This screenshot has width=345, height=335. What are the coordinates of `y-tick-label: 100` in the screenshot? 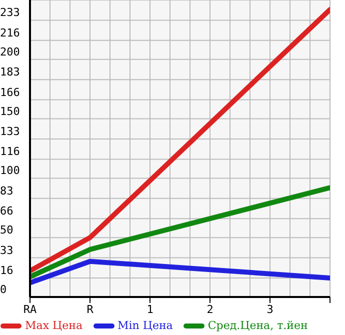 It's located at (10, 171).